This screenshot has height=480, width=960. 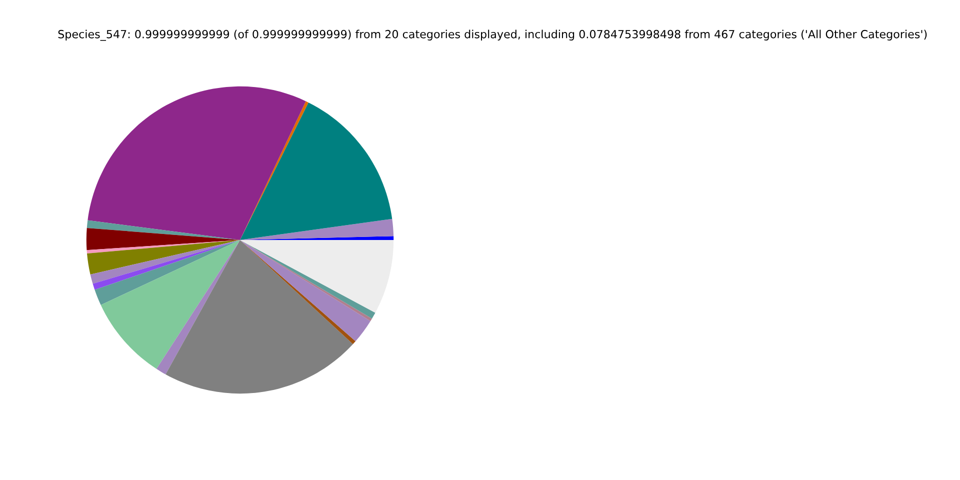 I want to click on text: Species_547: 0.999999999999 (of 0.999999999999) from 20 categories displayed, including 0.0784753998498 from 467 categories ('All Other Categories'), so click(x=492, y=35).